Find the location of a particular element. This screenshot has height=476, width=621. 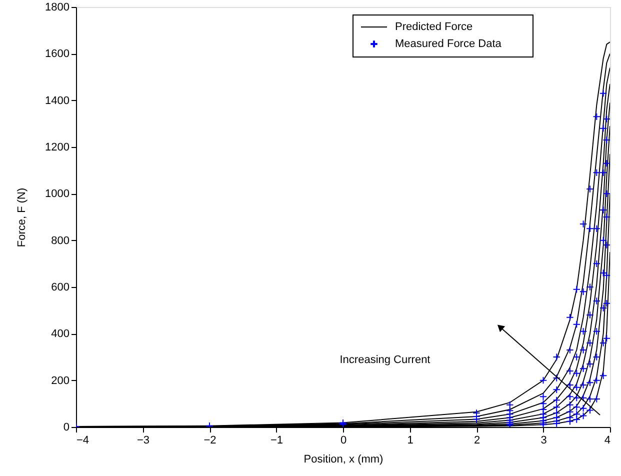

annotation: Increasing Current is located at coordinates (385, 360).